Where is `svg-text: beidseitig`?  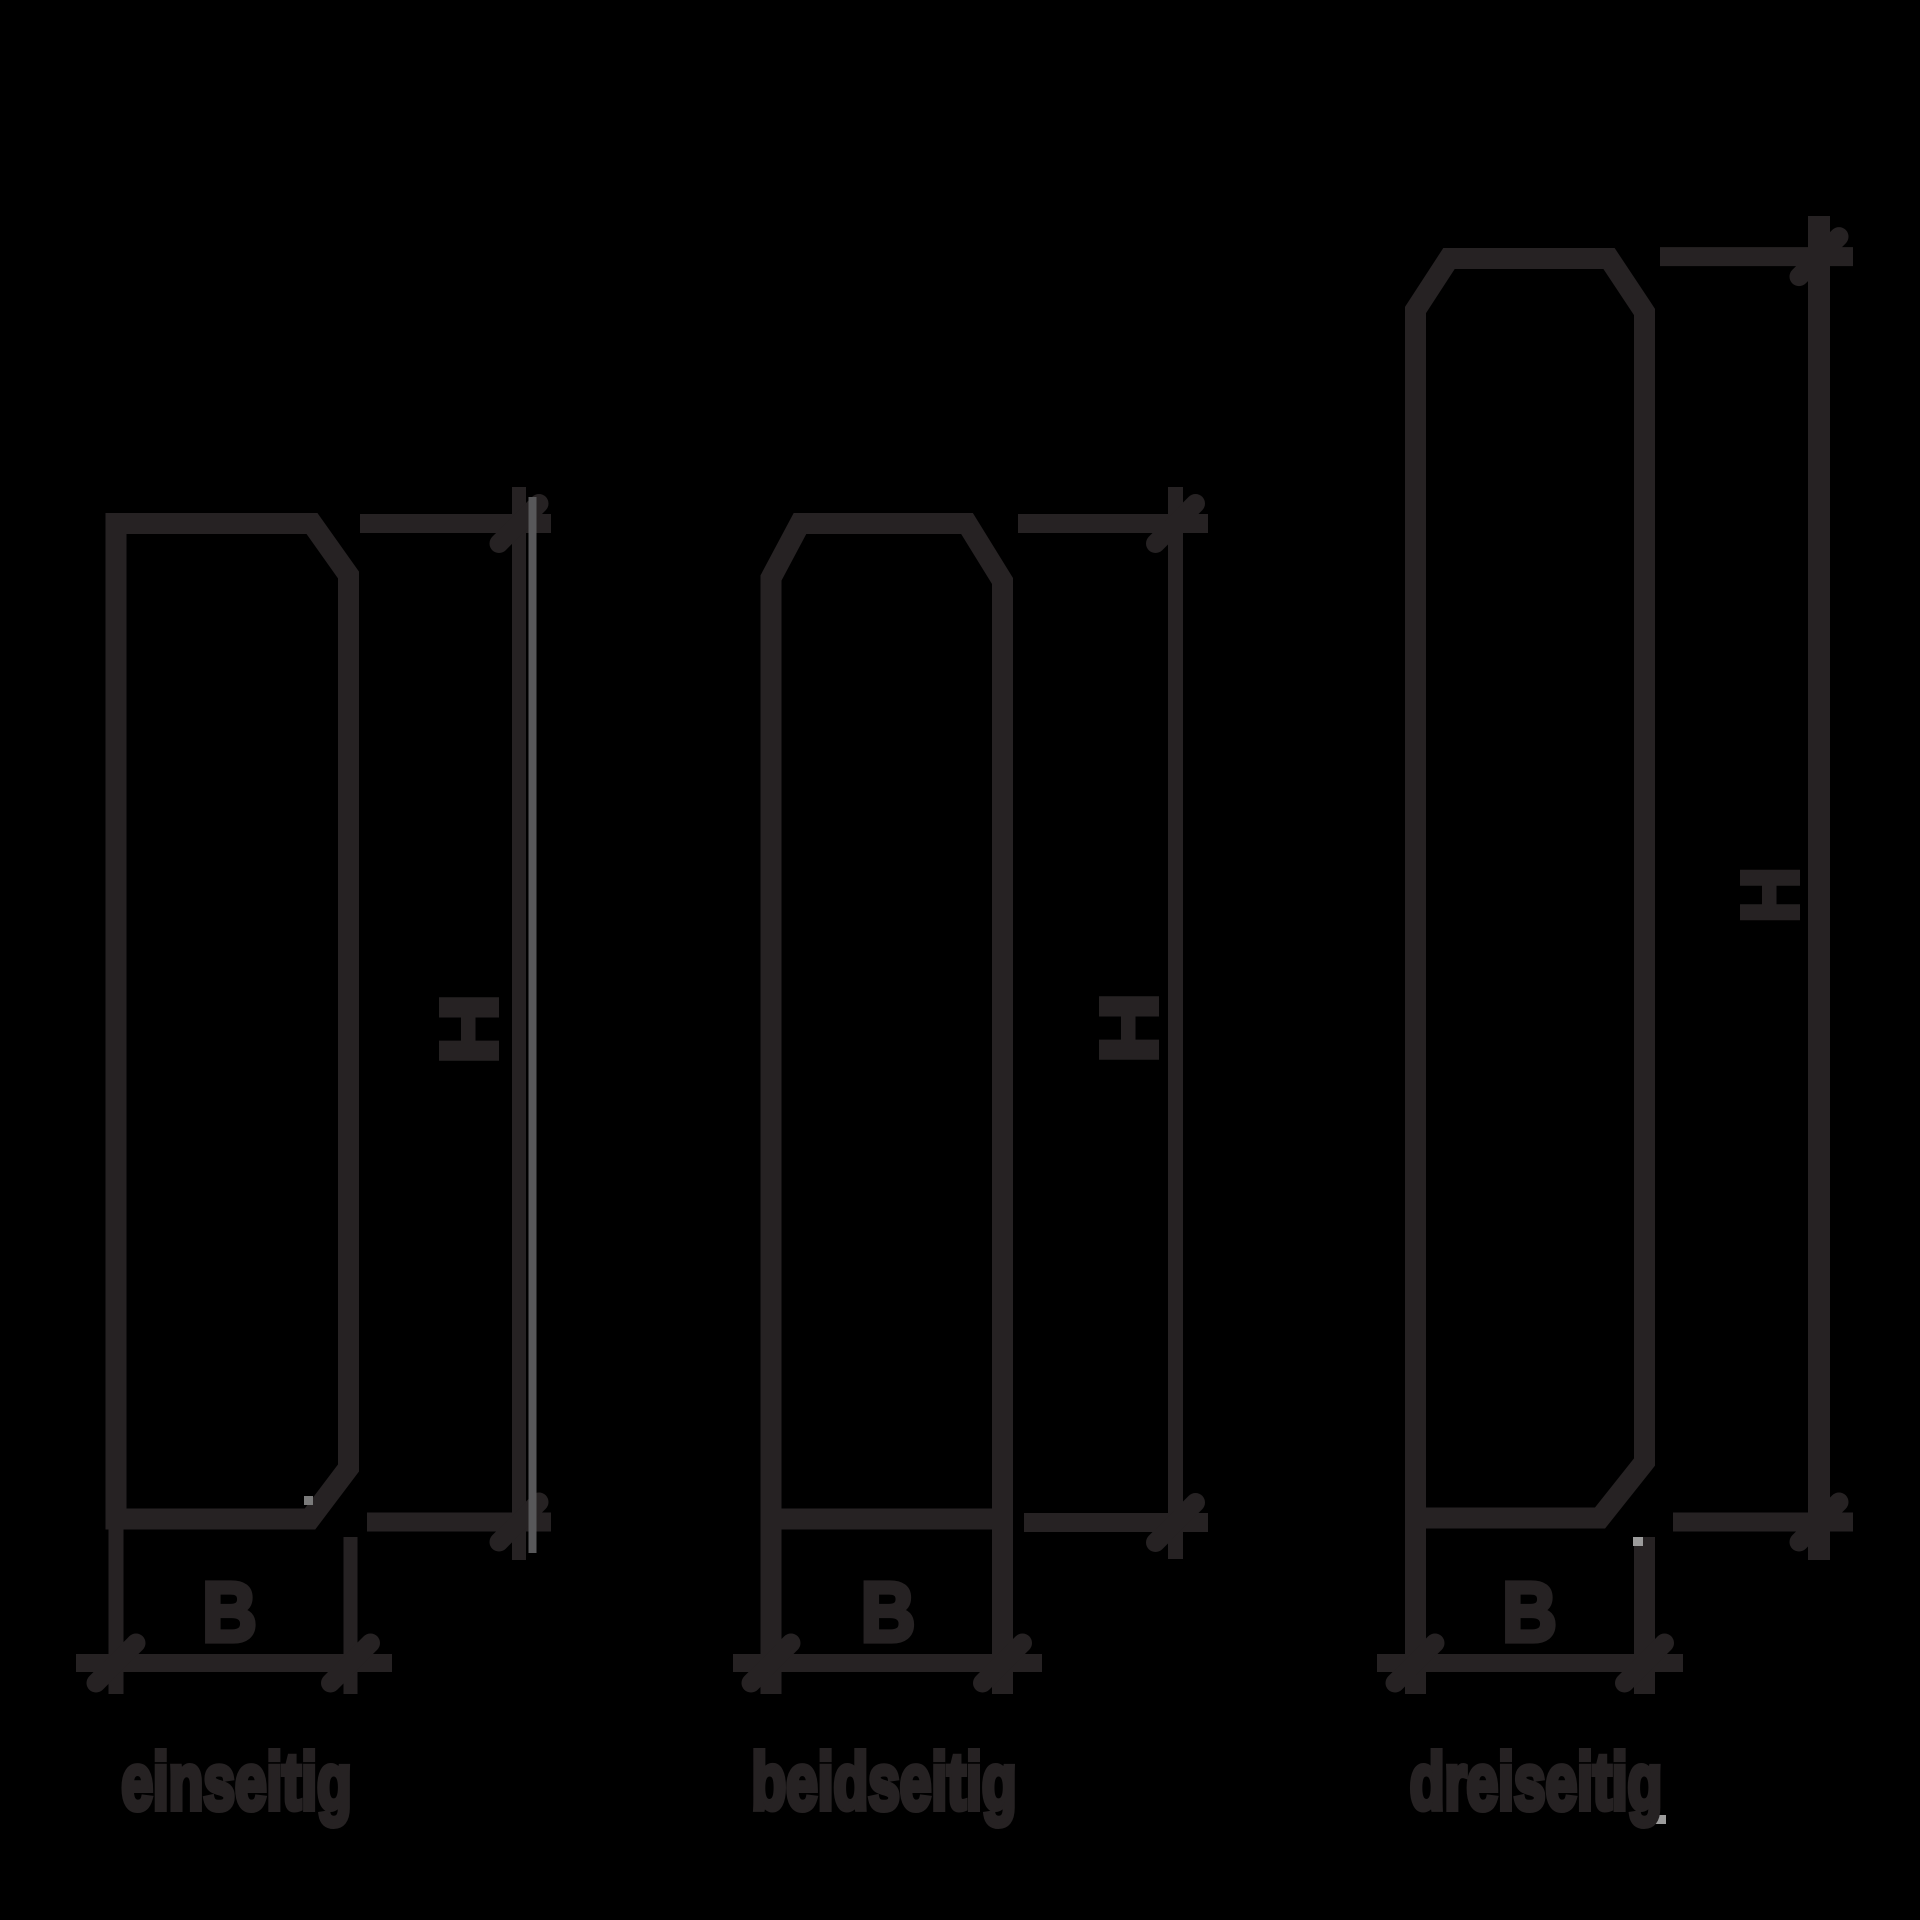 svg-text: beidseitig is located at coordinates (883, 1781).